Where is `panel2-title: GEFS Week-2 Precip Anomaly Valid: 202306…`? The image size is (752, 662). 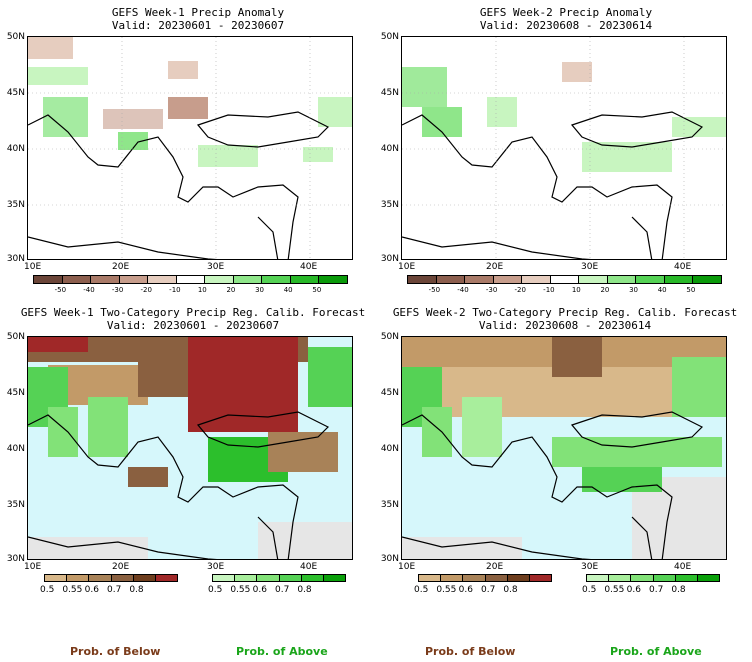
panel2-title: GEFS Week-2 Precip Anomaly Valid: 202306… is located at coordinates (566, 19).